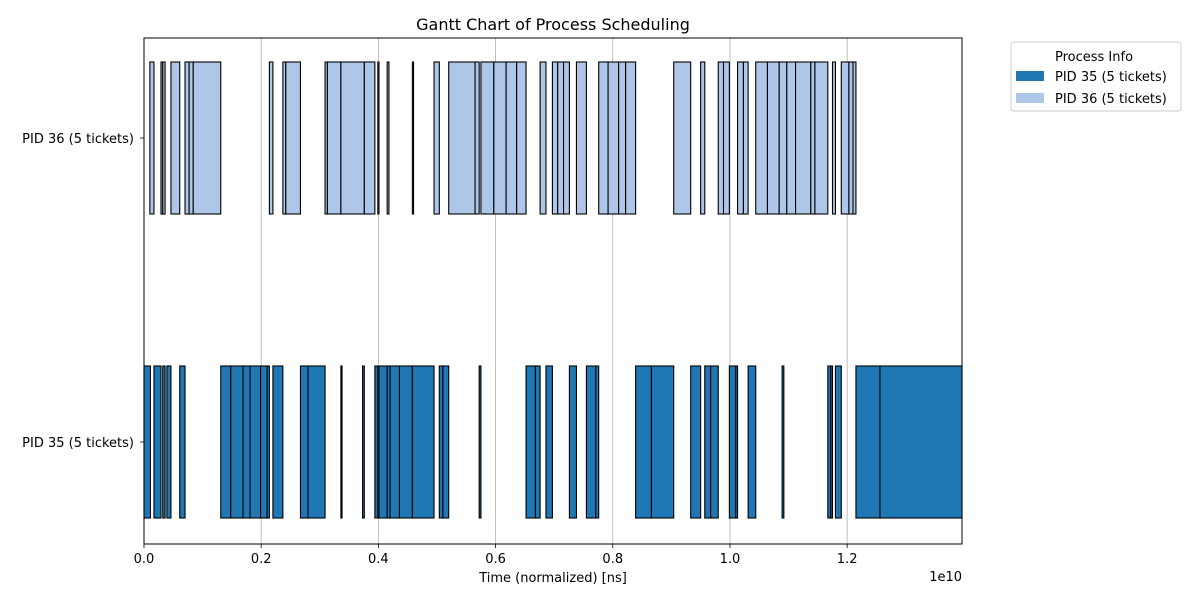 The width and height of the screenshot is (1200, 600). What do you see at coordinates (78, 139) in the screenshot?
I see `y-tick-label: PID 36 (5 tickets)` at bounding box center [78, 139].